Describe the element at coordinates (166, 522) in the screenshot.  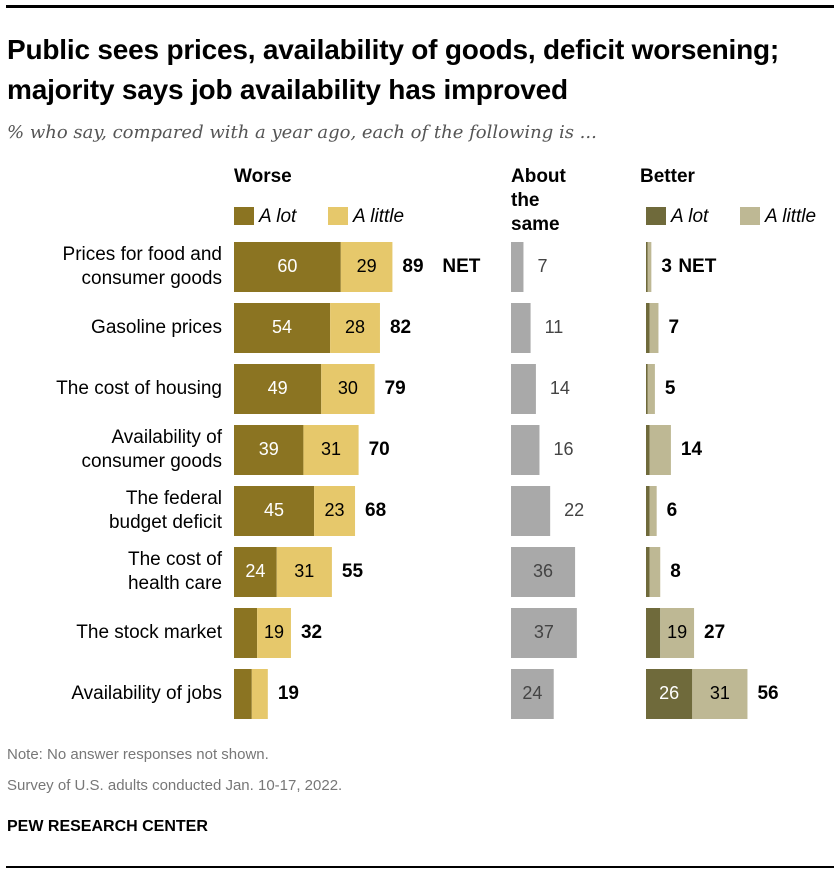
I see `category-label: budget deficit` at that location.